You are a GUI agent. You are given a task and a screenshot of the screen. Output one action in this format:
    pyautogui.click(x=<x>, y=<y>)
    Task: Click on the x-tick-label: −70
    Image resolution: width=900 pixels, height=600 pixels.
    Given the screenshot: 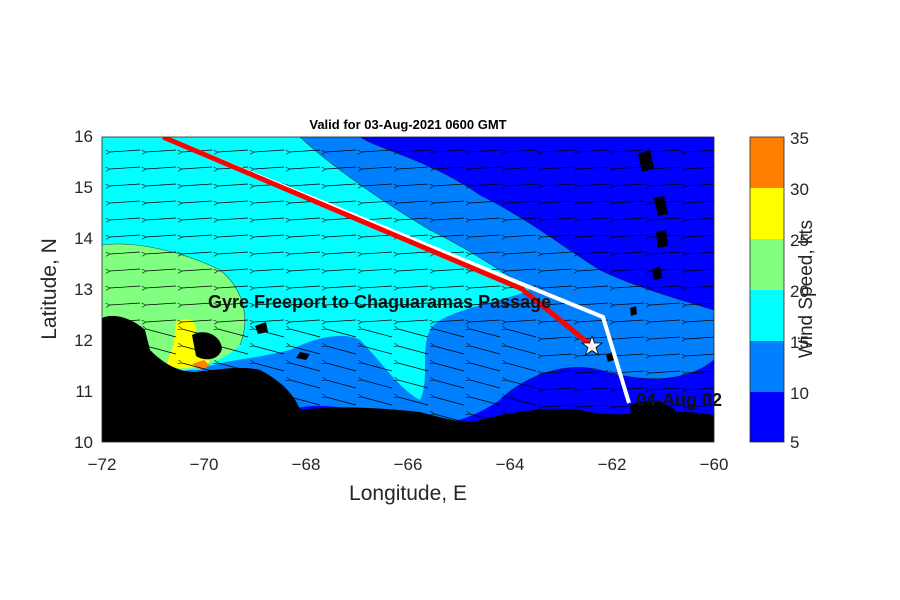 What is the action you would take?
    pyautogui.click(x=204, y=464)
    